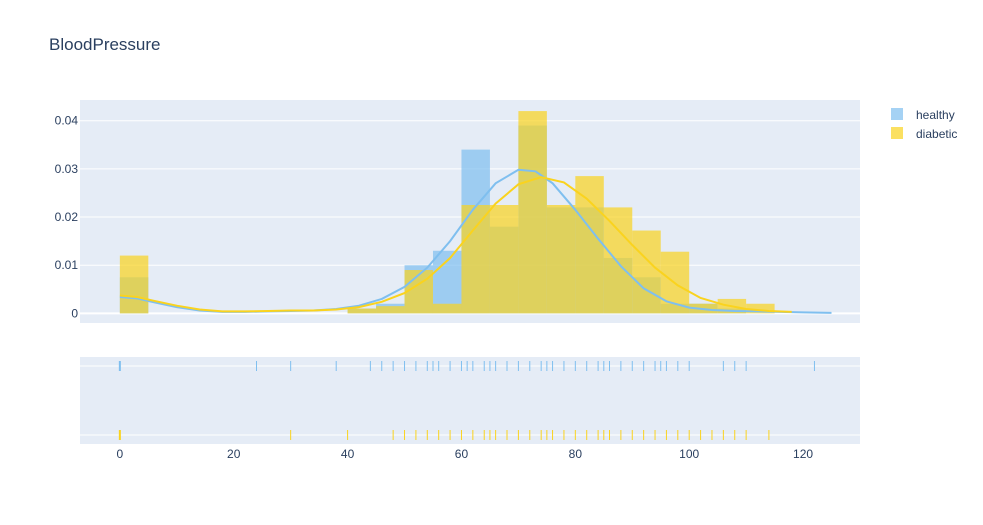 This screenshot has width=983, height=525. I want to click on rug-gridlines, so click(470, 400).